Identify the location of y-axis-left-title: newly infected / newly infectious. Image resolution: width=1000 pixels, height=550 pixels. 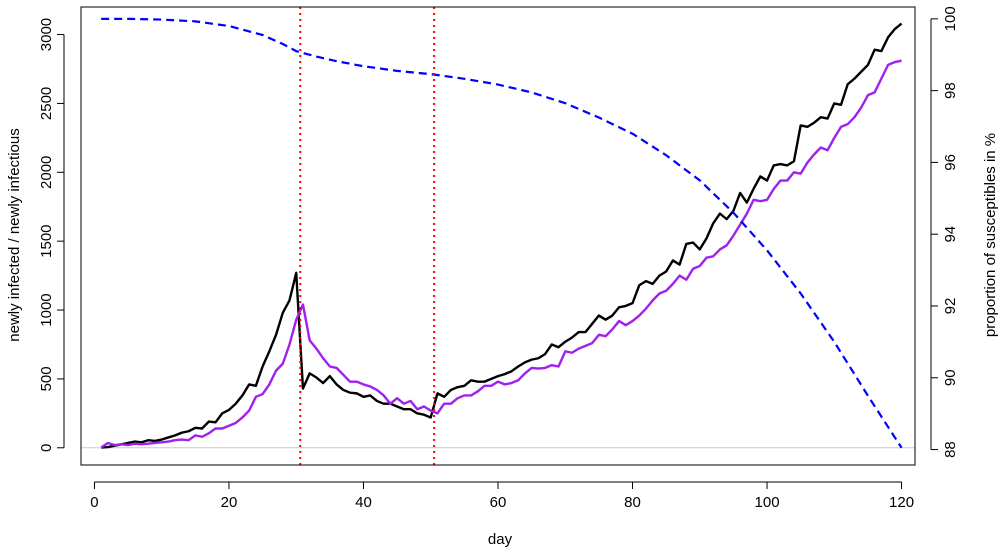
(14, 234).